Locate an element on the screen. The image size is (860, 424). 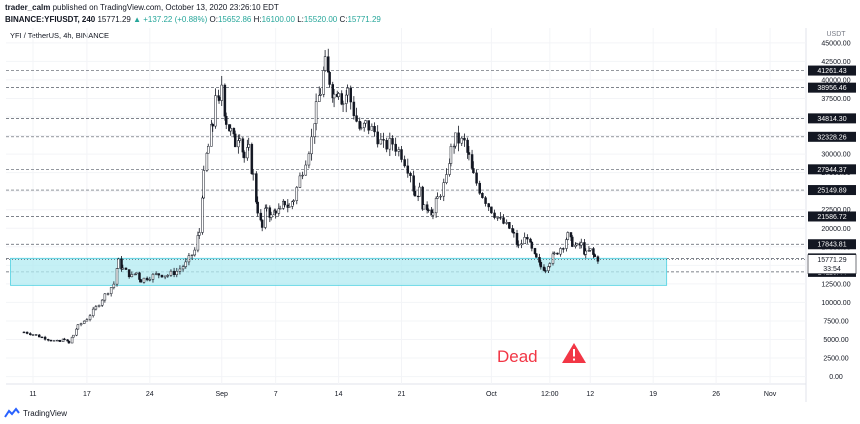
symbol-info: BINANCE:YFIUSDT, 240 is located at coordinates (50, 19).